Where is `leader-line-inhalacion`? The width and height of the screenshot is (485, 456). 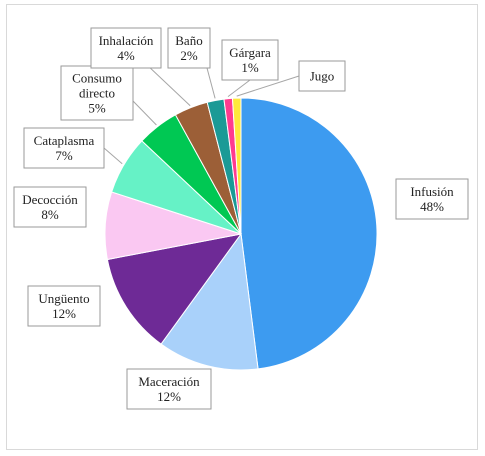
leader-line-inhalacion is located at coordinates (168, 85).